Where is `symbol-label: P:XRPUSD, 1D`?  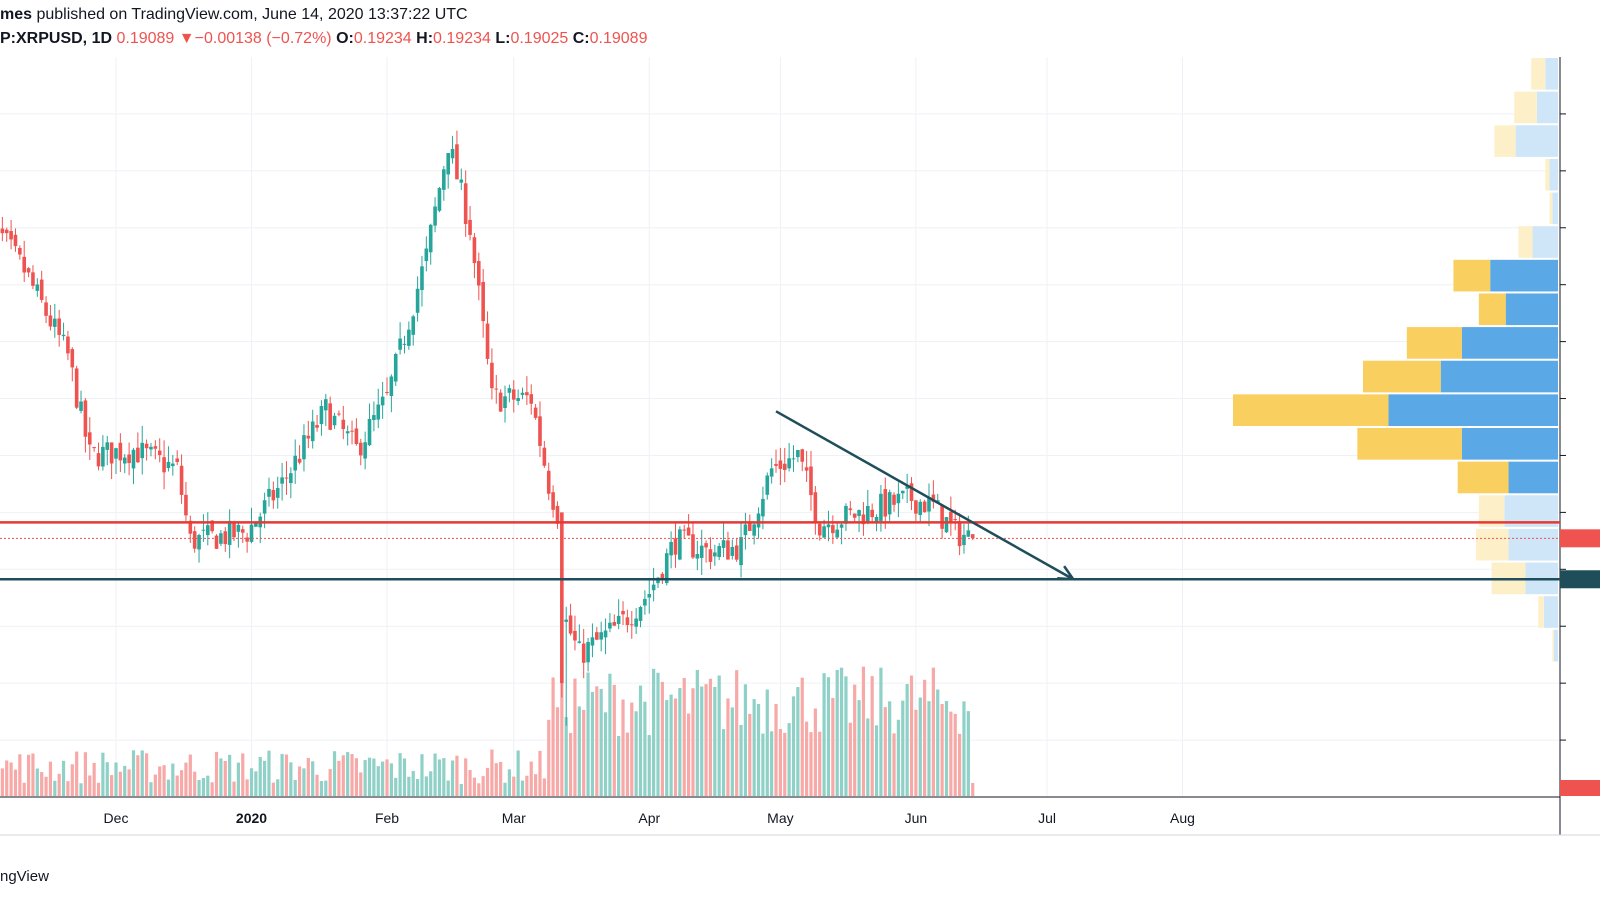
symbol-label: P:XRPUSD, 1D is located at coordinates (56, 38).